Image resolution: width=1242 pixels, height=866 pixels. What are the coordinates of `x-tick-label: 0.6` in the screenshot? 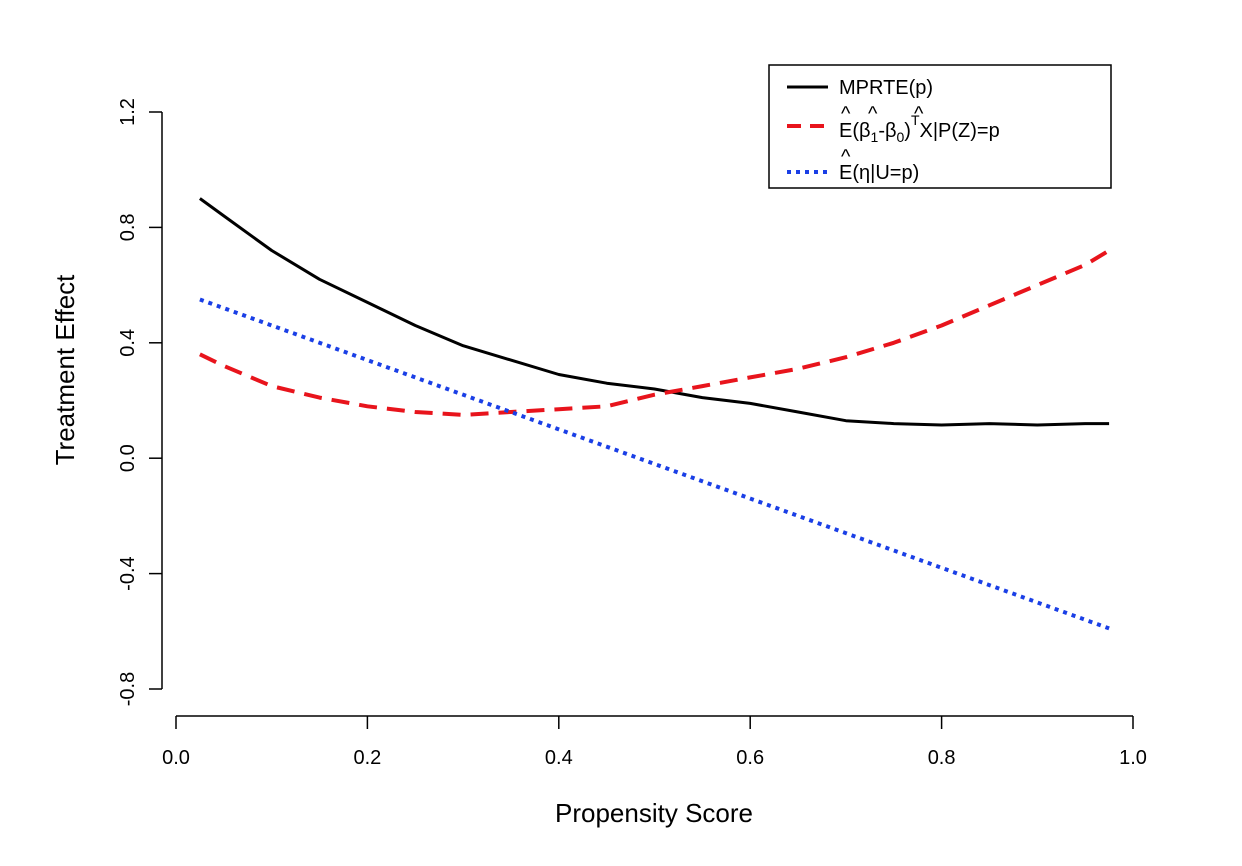 It's located at (750, 758).